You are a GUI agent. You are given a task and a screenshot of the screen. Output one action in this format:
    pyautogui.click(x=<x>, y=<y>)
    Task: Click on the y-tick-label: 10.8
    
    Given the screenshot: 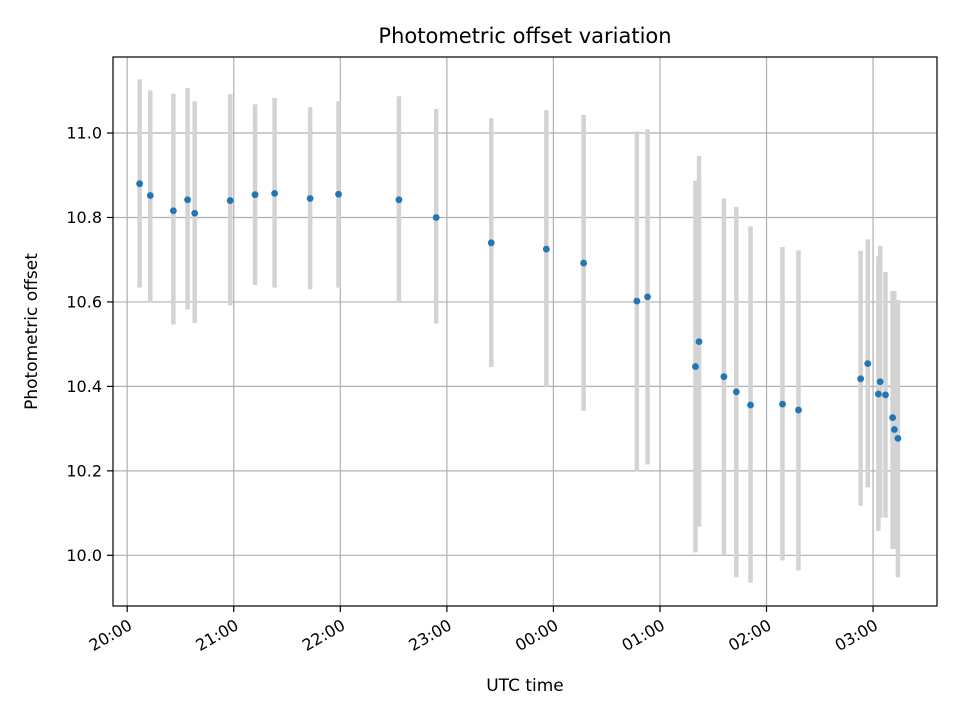 What is the action you would take?
    pyautogui.click(x=84, y=217)
    